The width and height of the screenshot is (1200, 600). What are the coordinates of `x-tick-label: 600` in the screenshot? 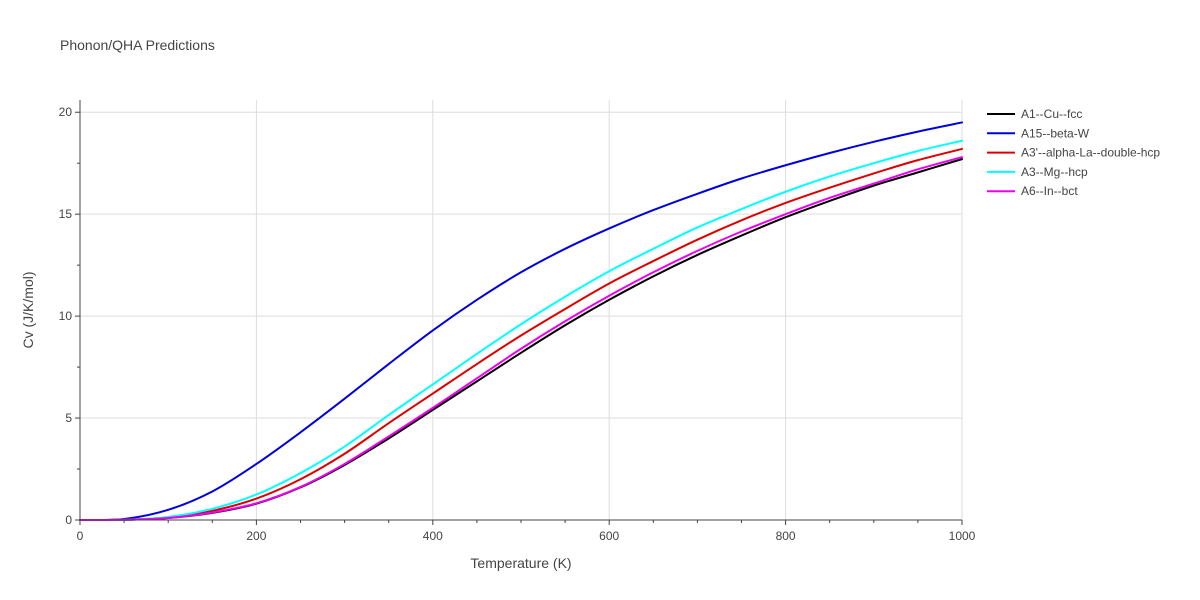 It's located at (609, 536).